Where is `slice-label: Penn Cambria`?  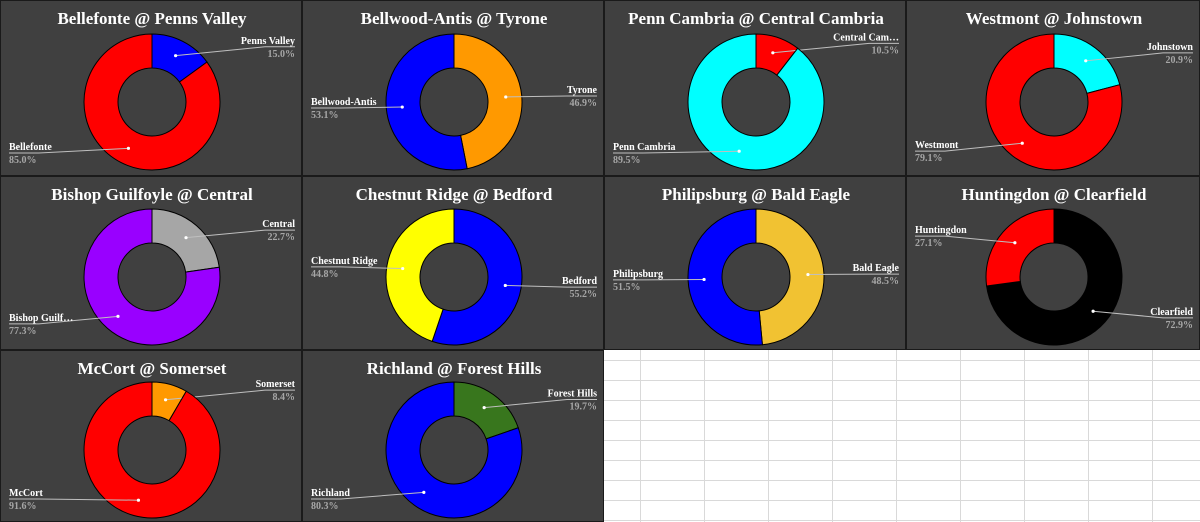 slice-label: Penn Cambria is located at coordinates (644, 147).